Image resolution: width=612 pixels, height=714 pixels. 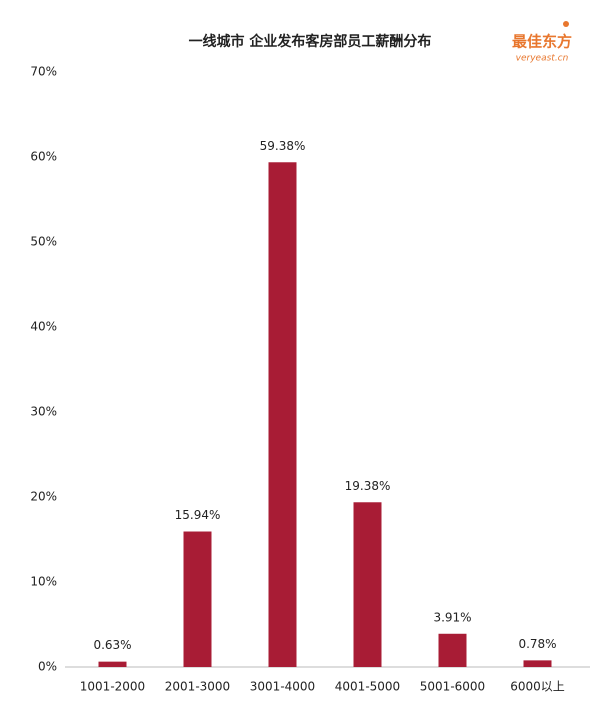 I want to click on x-tick-label: 6000以上, so click(x=537, y=687).